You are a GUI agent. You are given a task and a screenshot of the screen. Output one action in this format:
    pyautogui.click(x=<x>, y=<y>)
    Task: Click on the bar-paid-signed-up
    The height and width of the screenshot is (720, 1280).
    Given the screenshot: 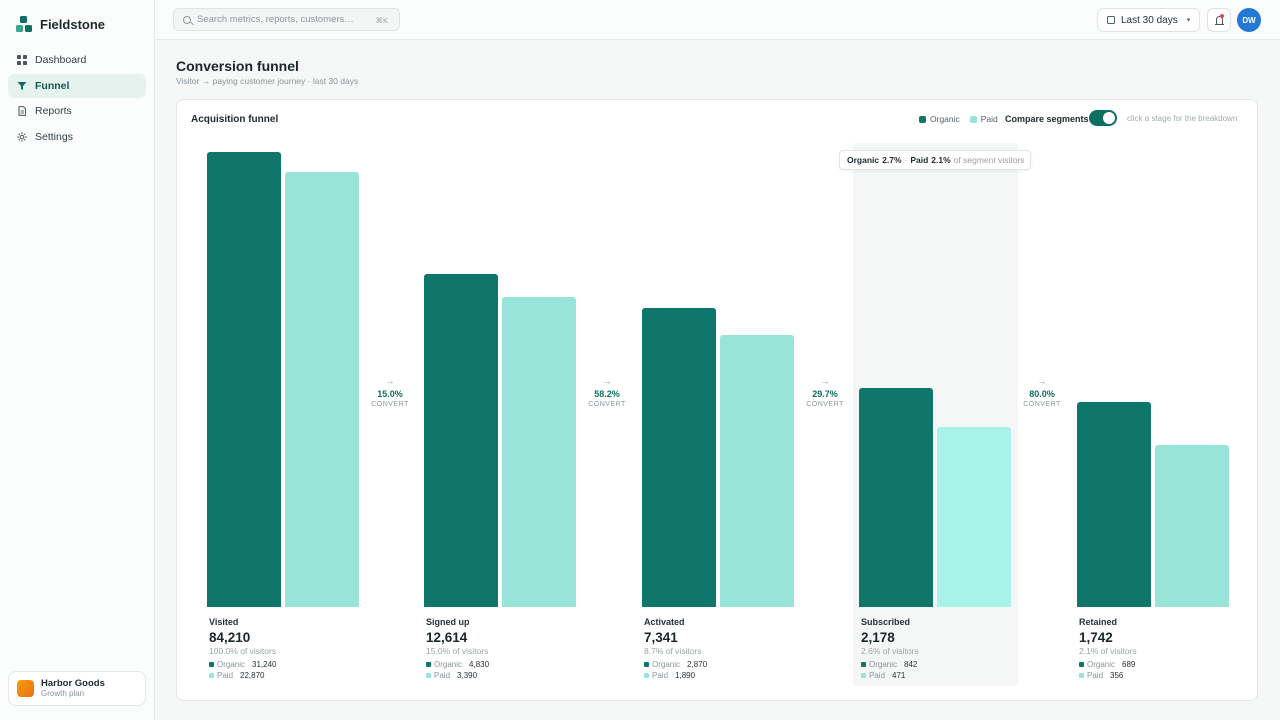 What is the action you would take?
    pyautogui.click(x=539, y=452)
    